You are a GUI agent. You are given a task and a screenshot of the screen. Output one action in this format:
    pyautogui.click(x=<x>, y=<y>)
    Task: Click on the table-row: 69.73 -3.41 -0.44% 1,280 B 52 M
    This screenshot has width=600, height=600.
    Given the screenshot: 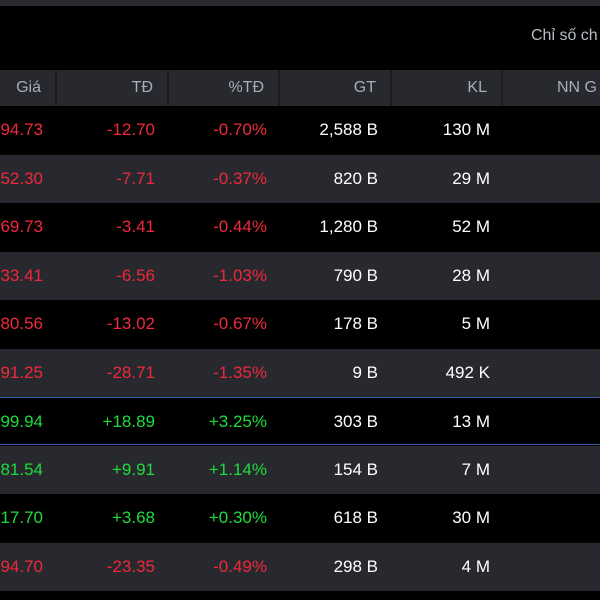 What is the action you would take?
    pyautogui.click(x=300, y=227)
    